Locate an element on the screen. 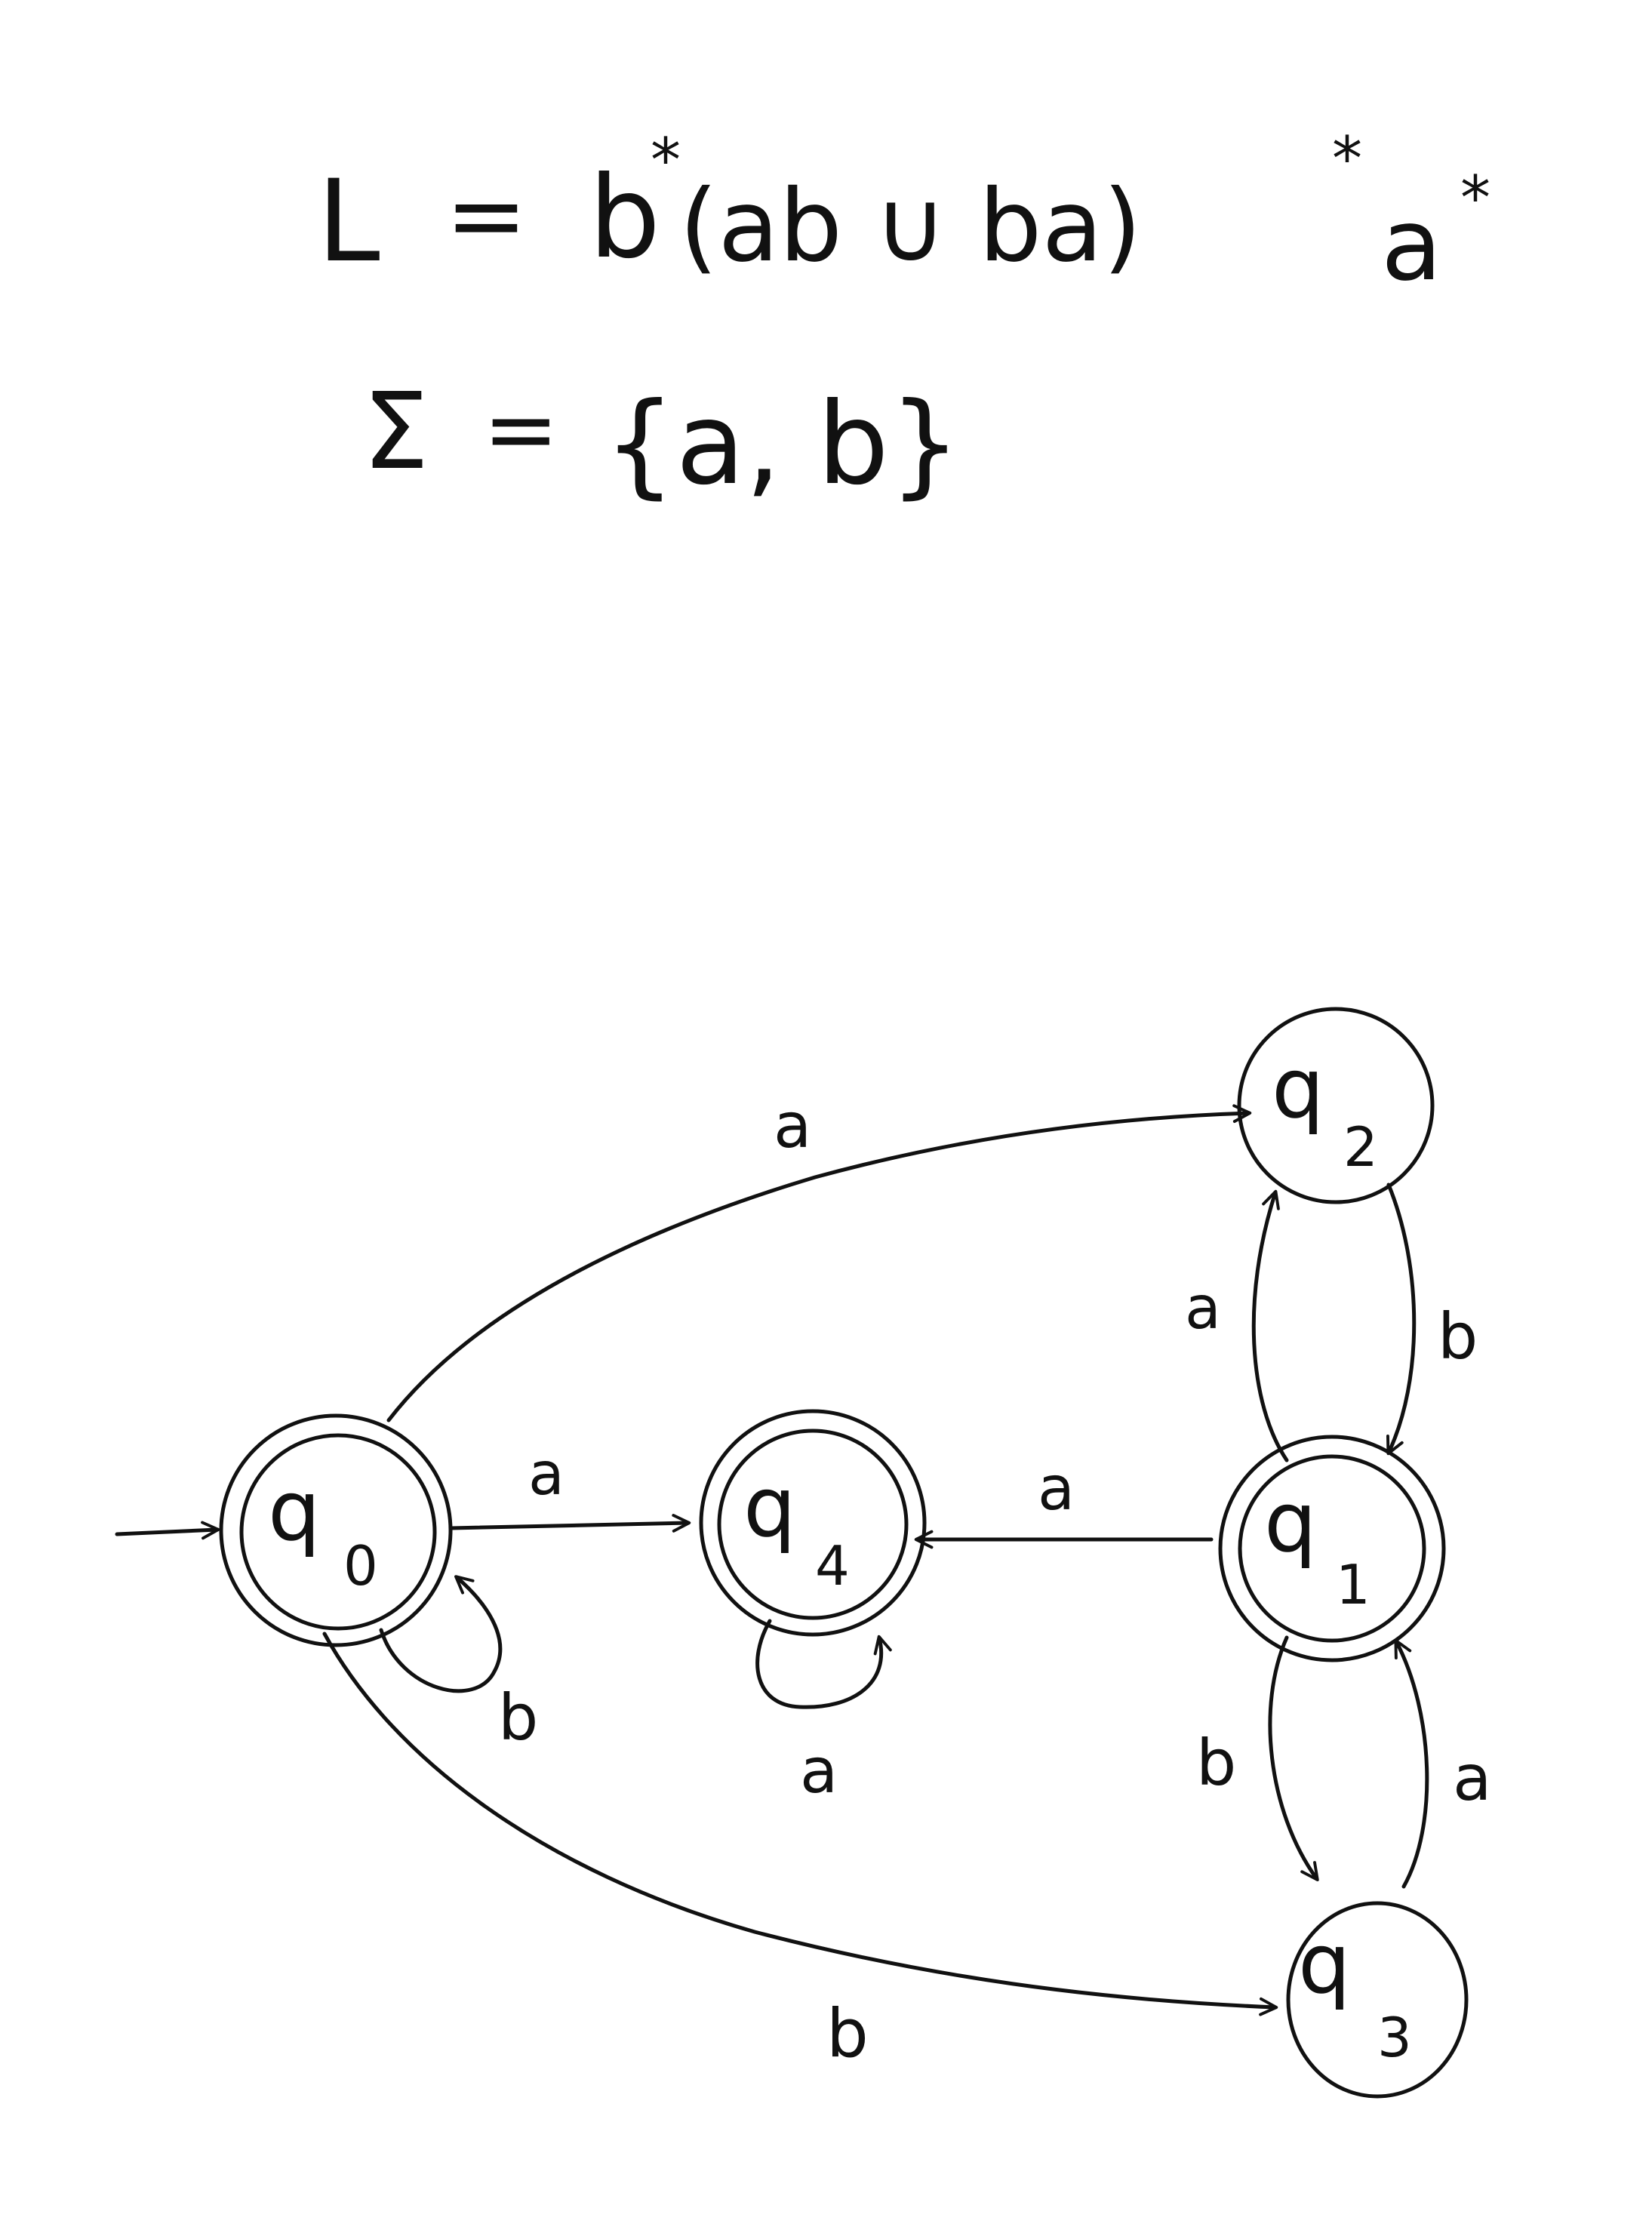 This screenshot has height=2239, width=1652. language-definition: L = b * (ab ∪ ba) * a * is located at coordinates (903, 213).